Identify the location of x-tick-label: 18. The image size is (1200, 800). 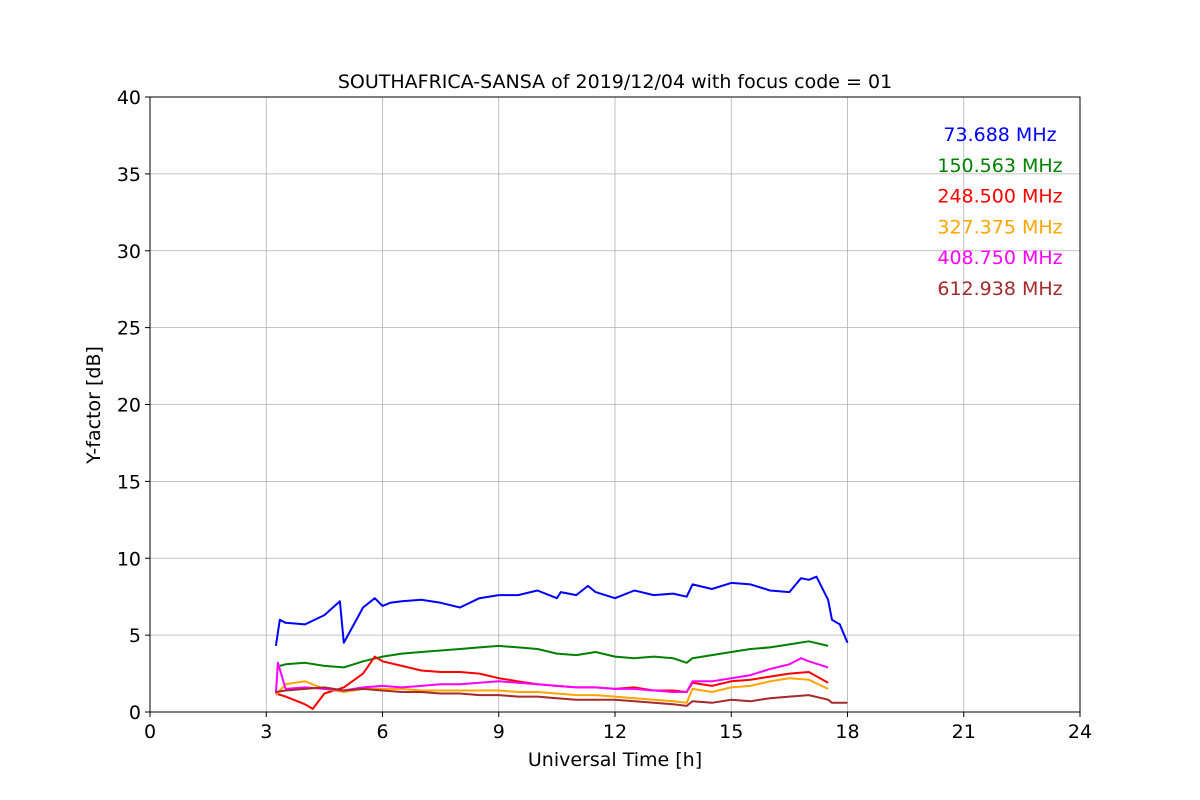
(847, 732).